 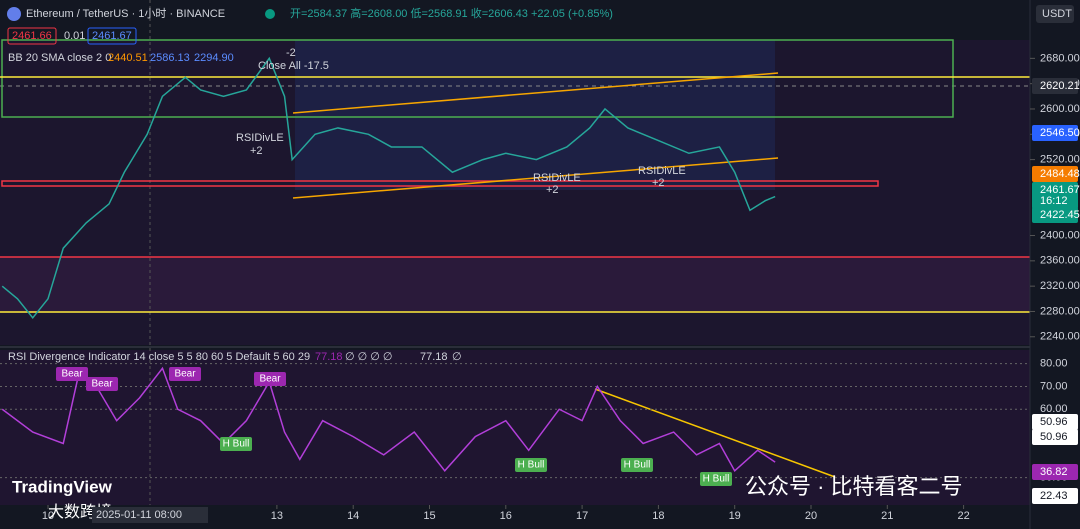 What do you see at coordinates (125, 13) in the screenshot?
I see `symbol: Ethereum / TetherUS · 1小时 · BINANCE` at bounding box center [125, 13].